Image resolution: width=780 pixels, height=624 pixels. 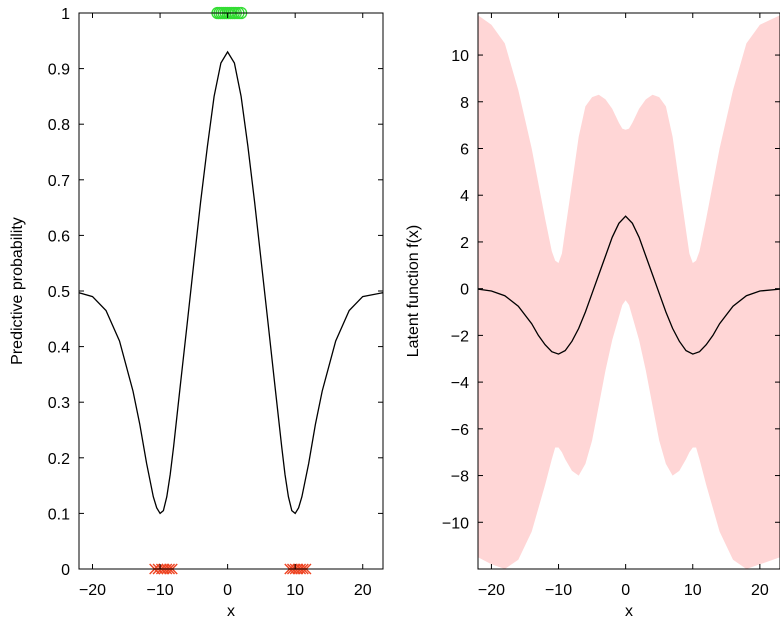 What do you see at coordinates (460, 336) in the screenshot?
I see `y-tick-label: −2` at bounding box center [460, 336].